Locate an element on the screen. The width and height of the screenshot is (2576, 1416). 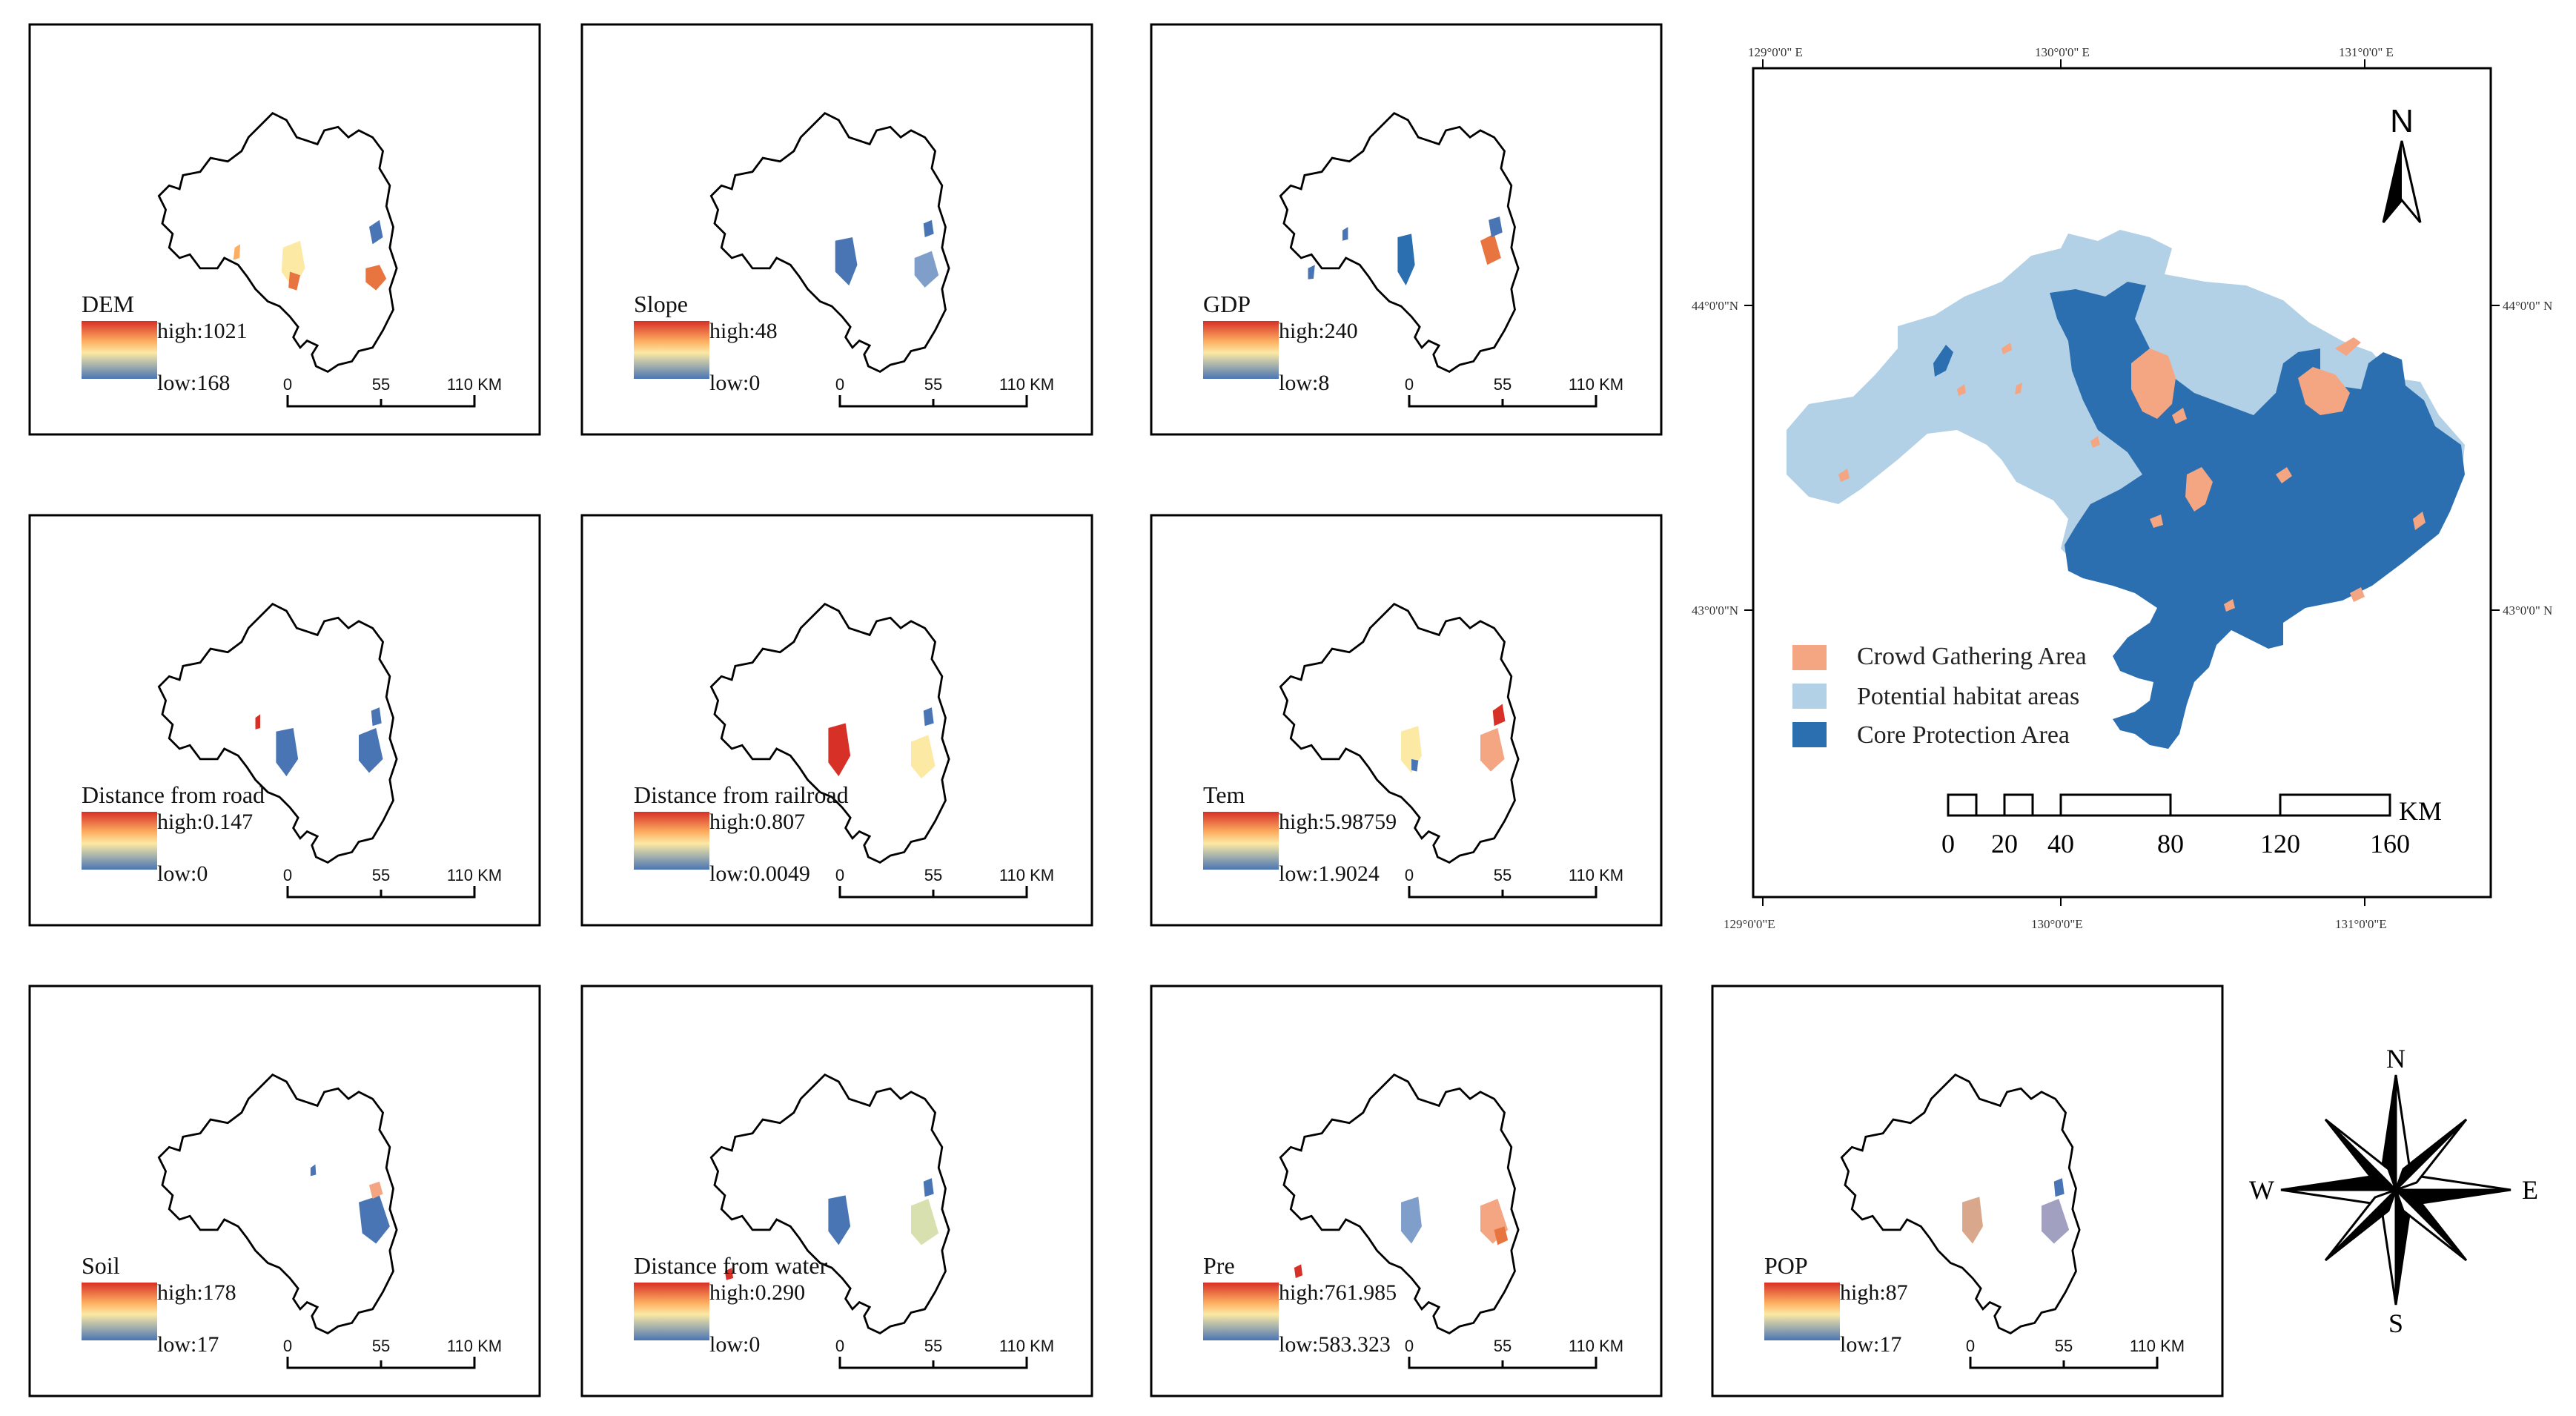
panel-title: POP is located at coordinates (1786, 1265).